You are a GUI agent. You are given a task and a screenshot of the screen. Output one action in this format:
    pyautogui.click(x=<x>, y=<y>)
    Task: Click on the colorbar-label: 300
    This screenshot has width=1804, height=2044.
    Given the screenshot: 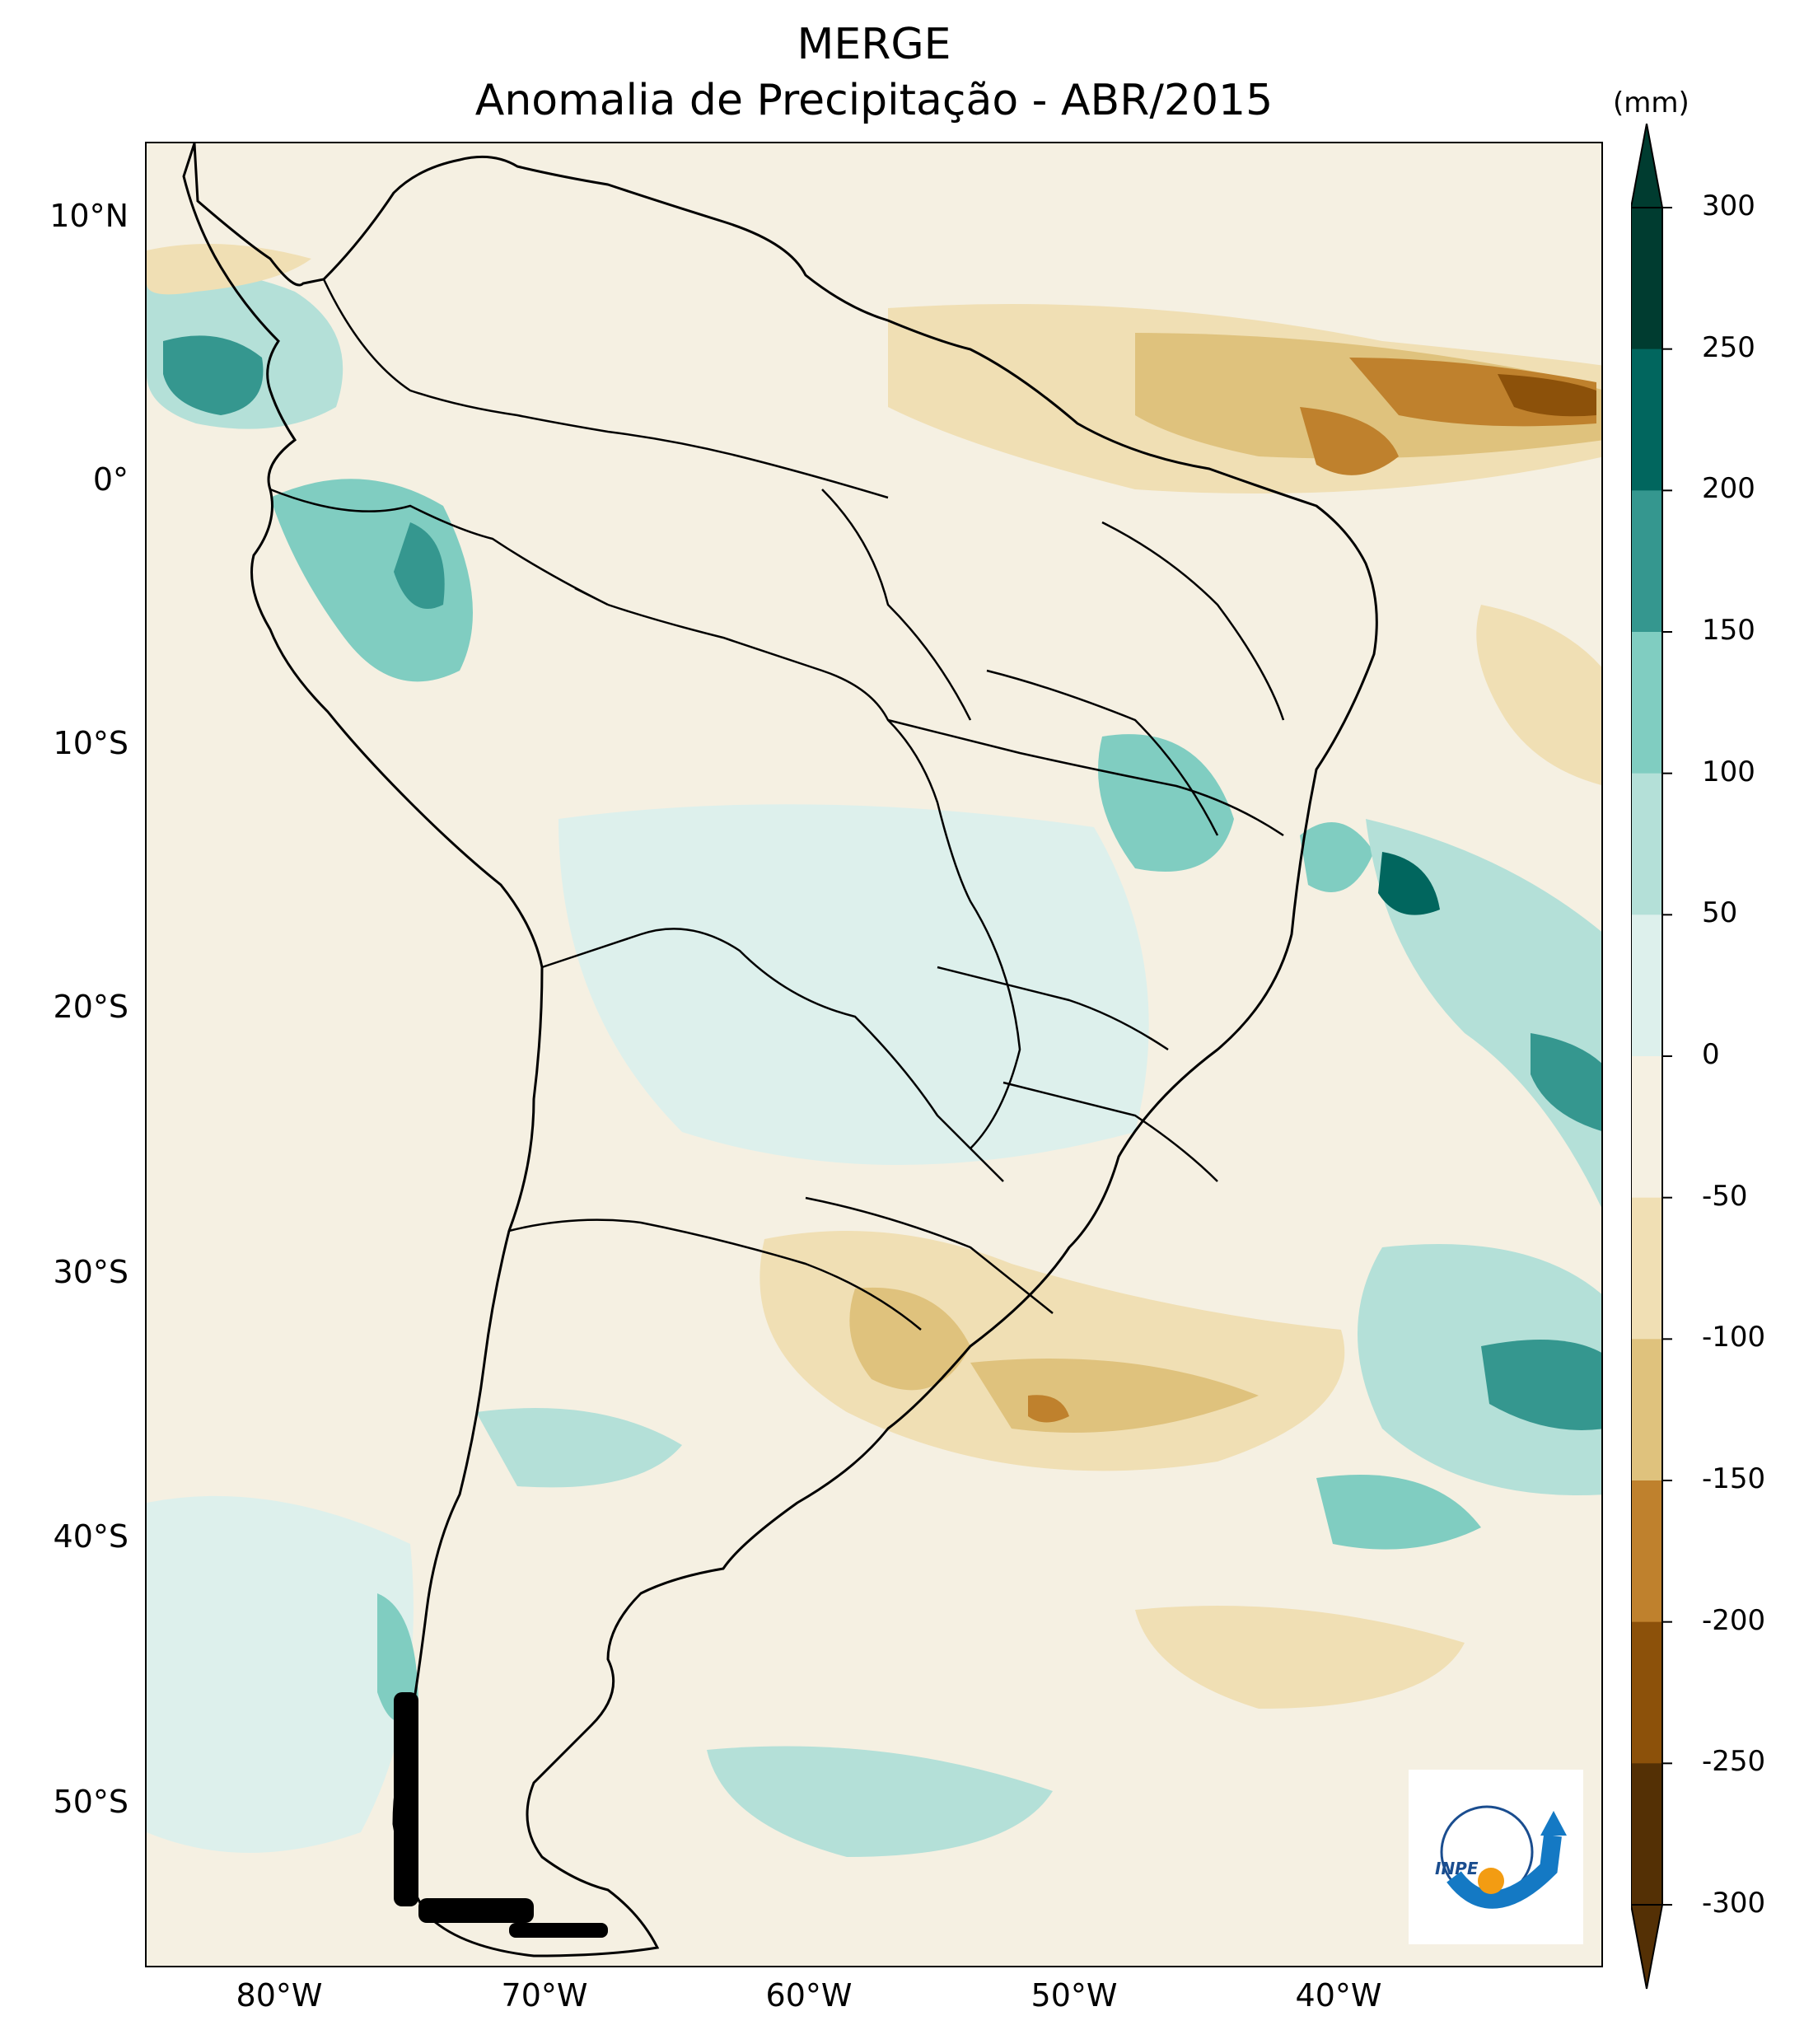 What is the action you would take?
    pyautogui.click(x=1728, y=205)
    